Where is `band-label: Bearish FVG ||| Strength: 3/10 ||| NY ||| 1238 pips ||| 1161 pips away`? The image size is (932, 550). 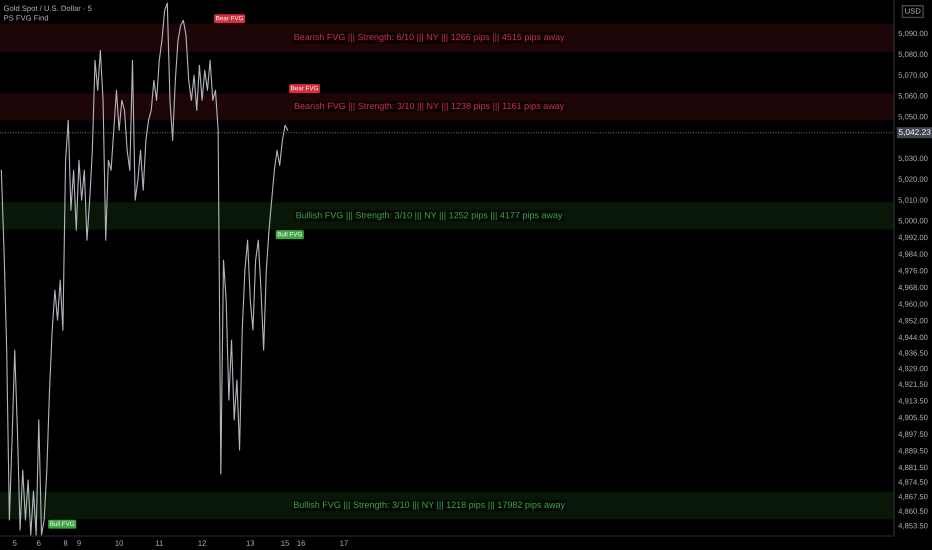 band-label: Bearish FVG ||| Strength: 3/10 ||| NY ||| 1238 pips ||| 1161 pips away is located at coordinates (429, 106).